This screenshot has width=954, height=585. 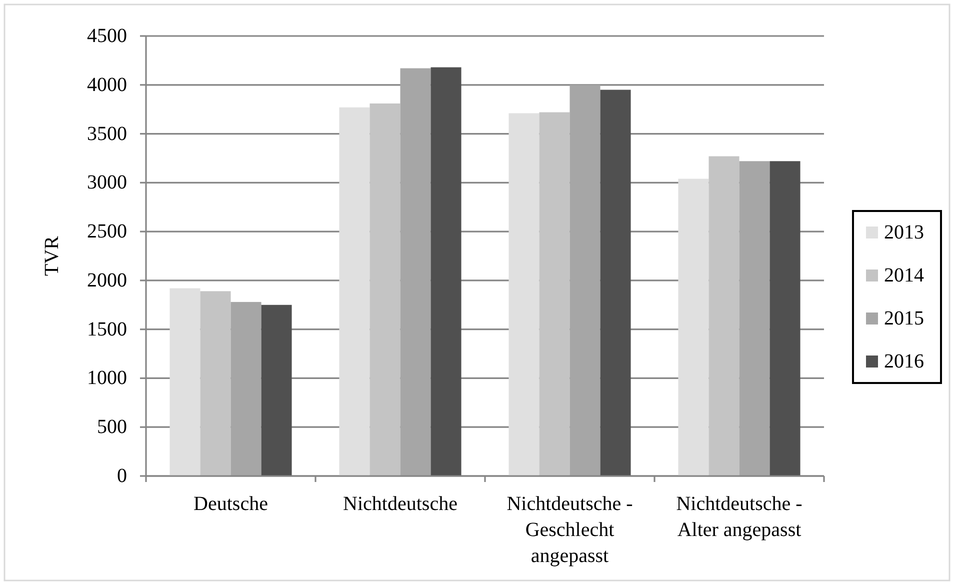 I want to click on y-tick-label: 3500, so click(x=107, y=133).